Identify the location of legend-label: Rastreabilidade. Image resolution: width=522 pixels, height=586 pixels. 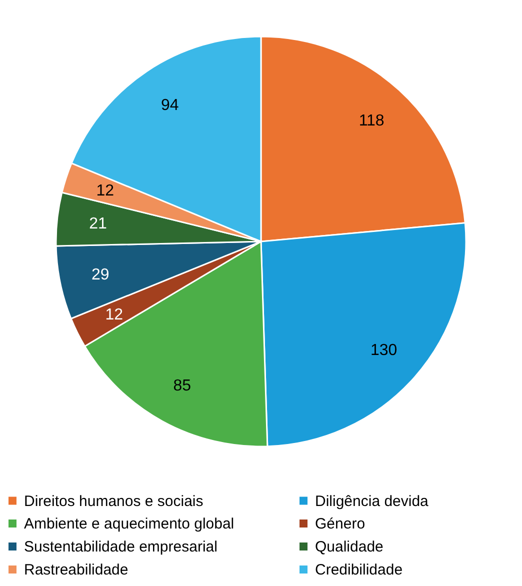
(76, 570).